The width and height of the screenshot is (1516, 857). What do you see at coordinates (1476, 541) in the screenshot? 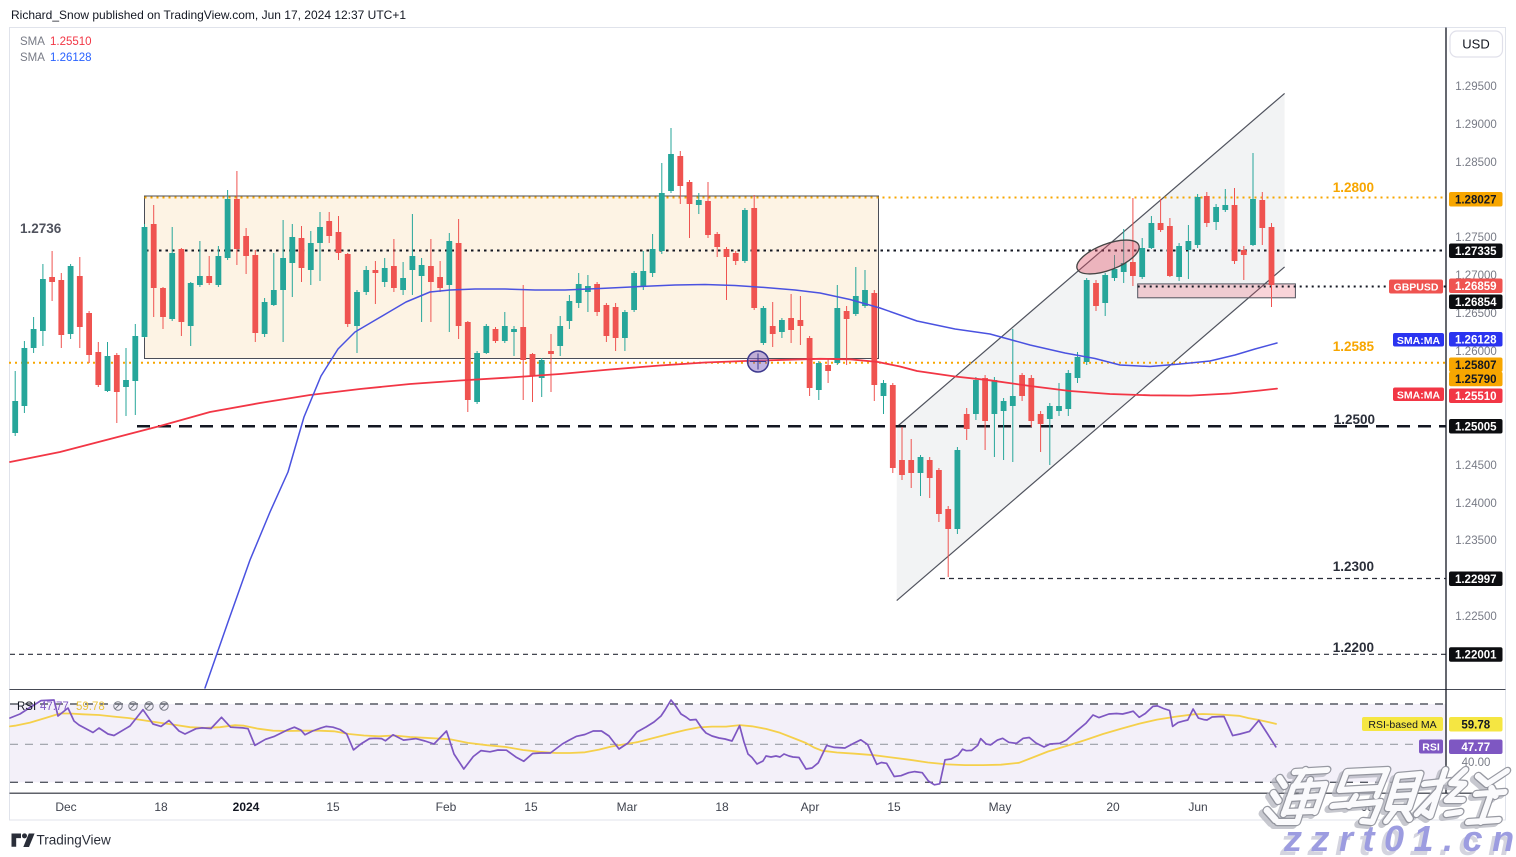
I see `svg-text: 1.23500` at bounding box center [1476, 541].